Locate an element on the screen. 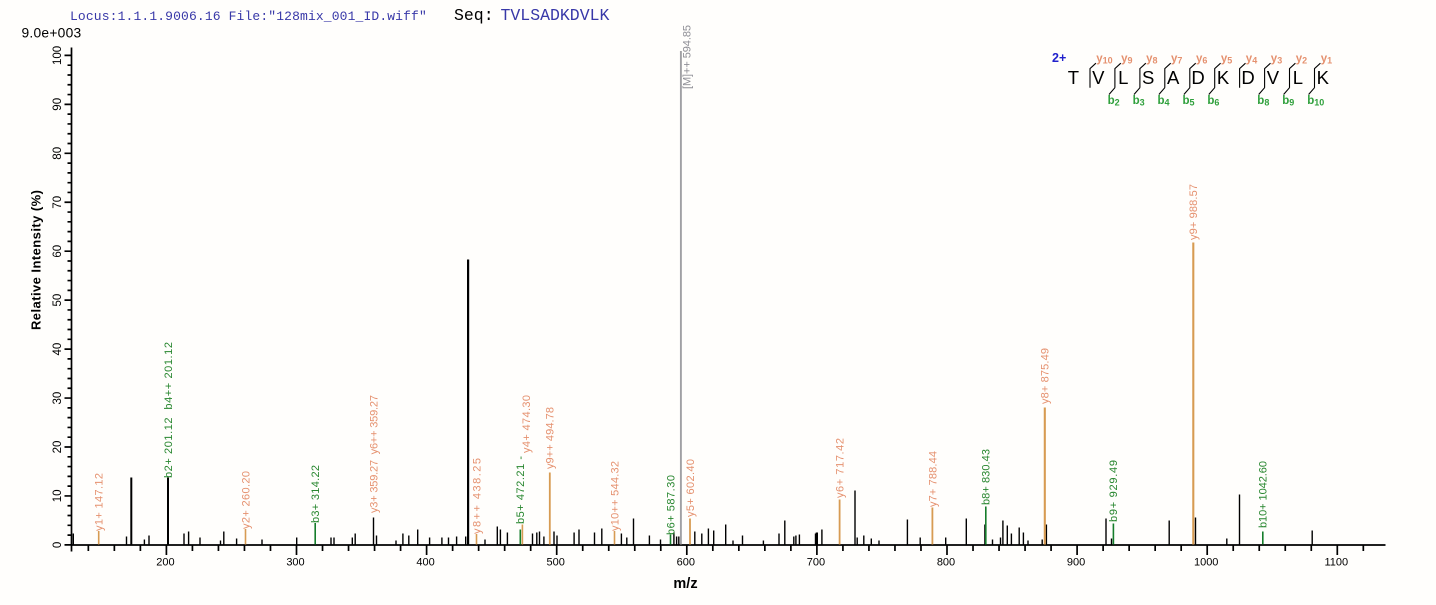 Image resolution: width=1436 pixels, height=605 pixels. svg-text: b6 is located at coordinates (1213, 101).